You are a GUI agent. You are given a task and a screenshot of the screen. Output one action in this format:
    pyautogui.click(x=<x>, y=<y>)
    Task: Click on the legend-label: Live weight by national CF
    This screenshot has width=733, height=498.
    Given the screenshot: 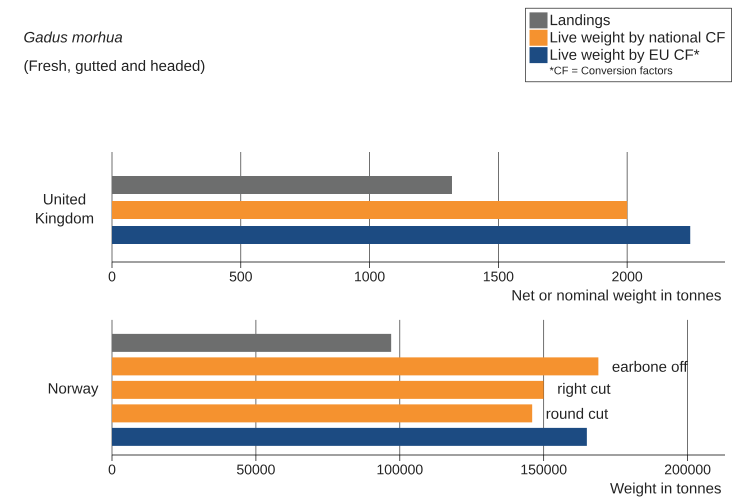 What is the action you would take?
    pyautogui.click(x=637, y=39)
    